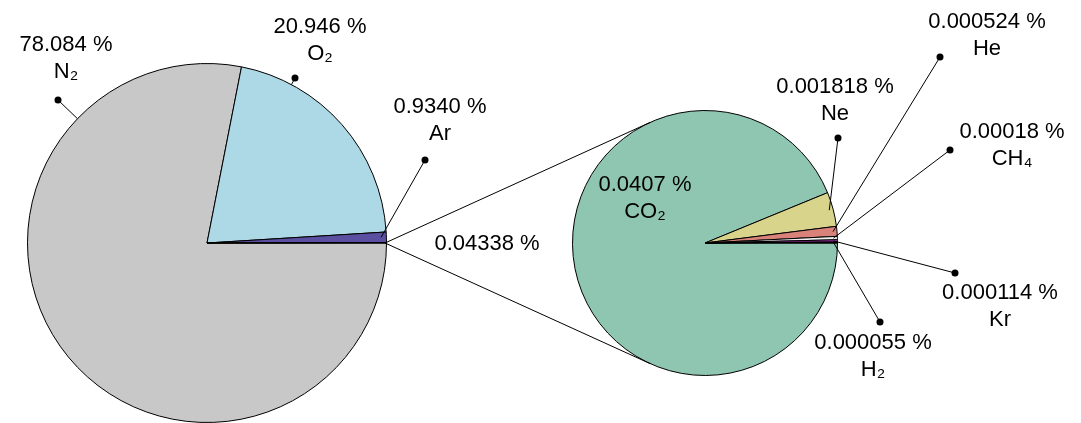 The width and height of the screenshot is (1081, 423). What do you see at coordinates (440, 106) in the screenshot?
I see `data-label: 0.9340 %` at bounding box center [440, 106].